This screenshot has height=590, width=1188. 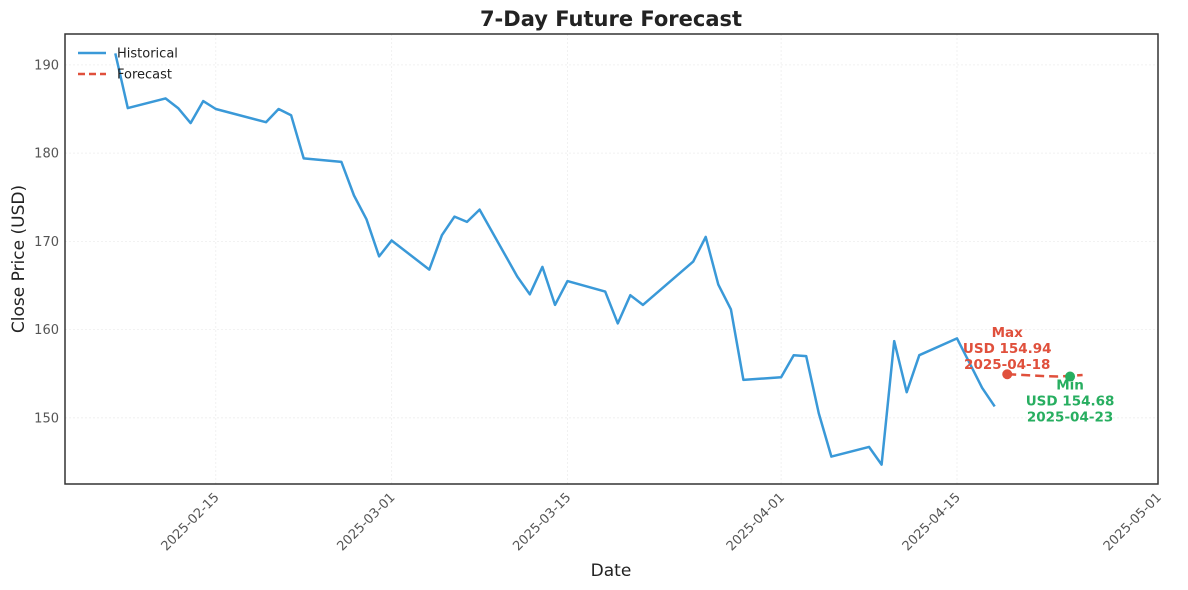 I want to click on y-axis-ticks: 150 160 170 180 190, so click(x=46, y=242).